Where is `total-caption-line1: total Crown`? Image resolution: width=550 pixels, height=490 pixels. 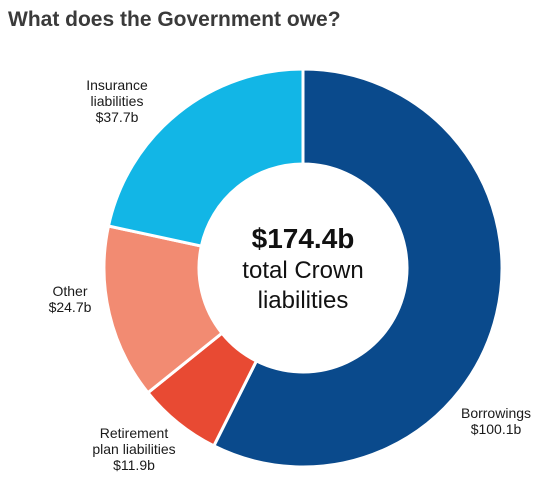
total-caption-line1: total Crown is located at coordinates (302, 270).